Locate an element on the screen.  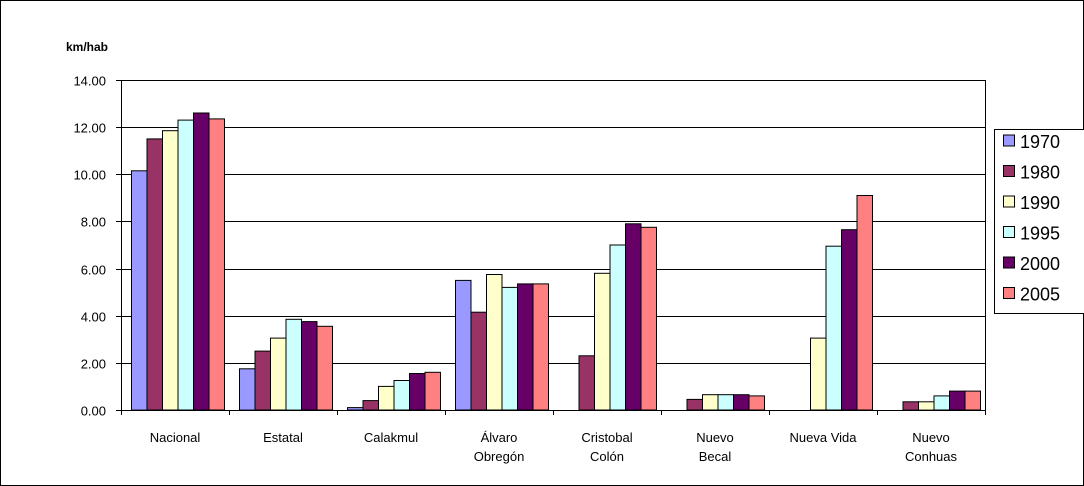
legend-label: 1990 is located at coordinates (1040, 203).